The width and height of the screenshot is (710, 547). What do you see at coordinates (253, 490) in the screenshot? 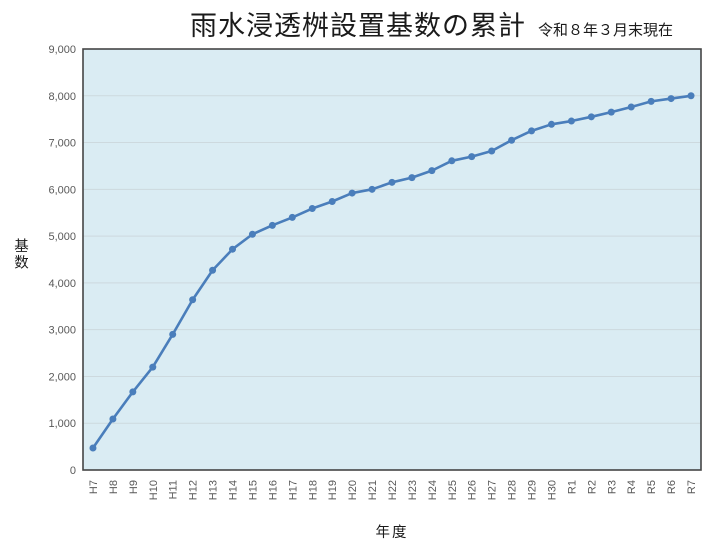
I see `x-tick-label: H15` at bounding box center [253, 490].